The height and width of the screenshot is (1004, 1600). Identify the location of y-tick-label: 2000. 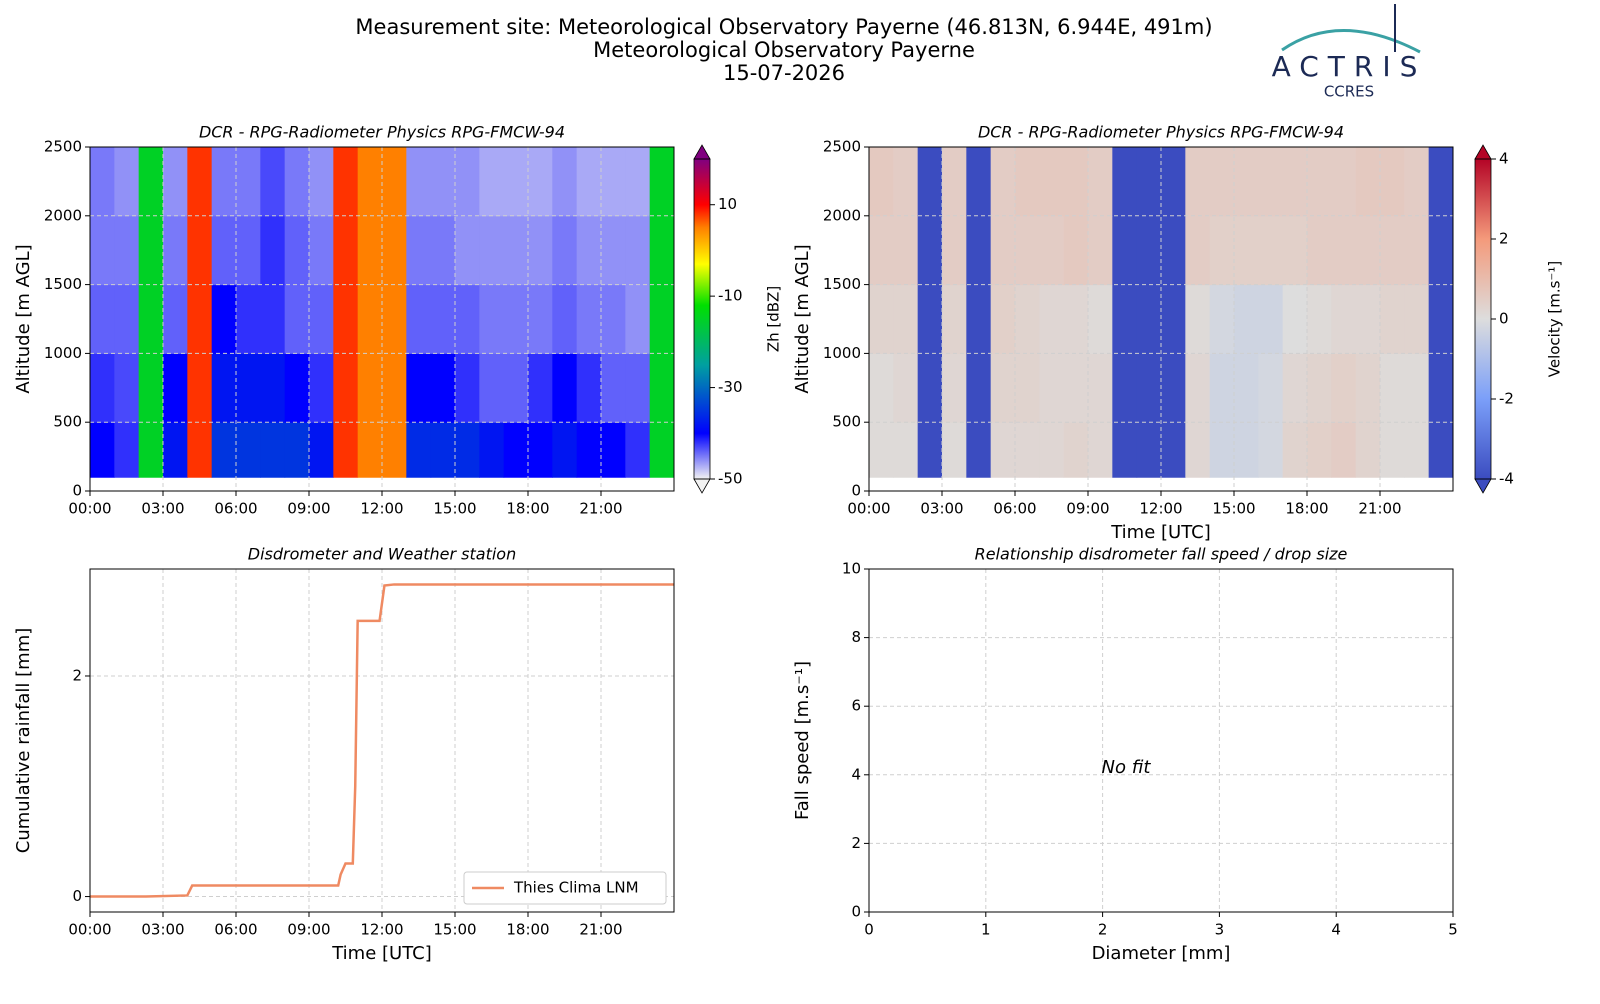
(63, 215).